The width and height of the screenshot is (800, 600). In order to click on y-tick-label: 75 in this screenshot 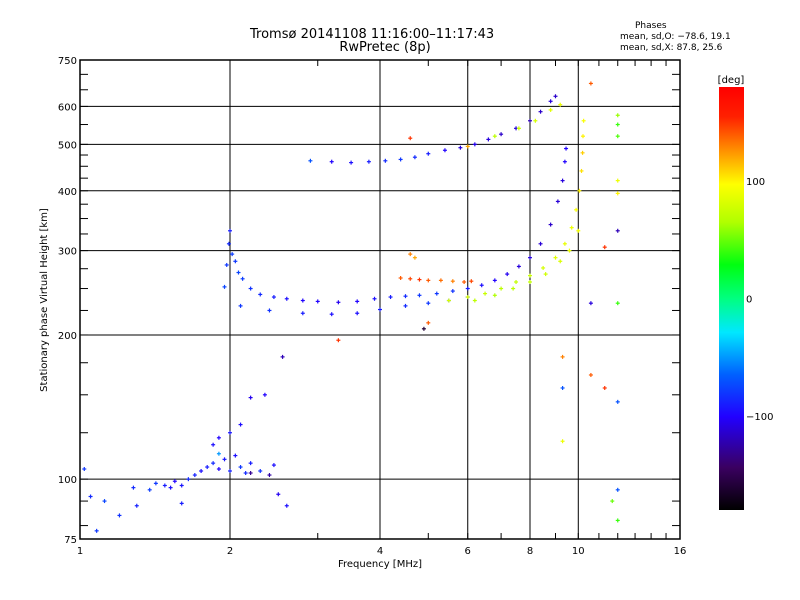, I will do `click(70, 540)`.